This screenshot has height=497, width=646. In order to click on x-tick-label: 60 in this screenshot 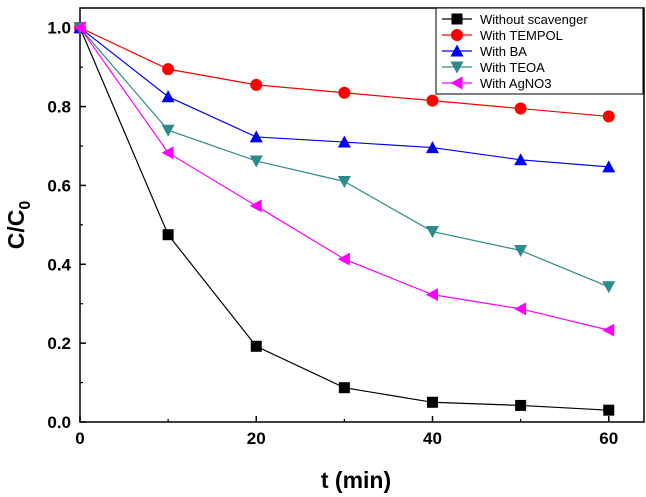, I will do `click(608, 438)`.